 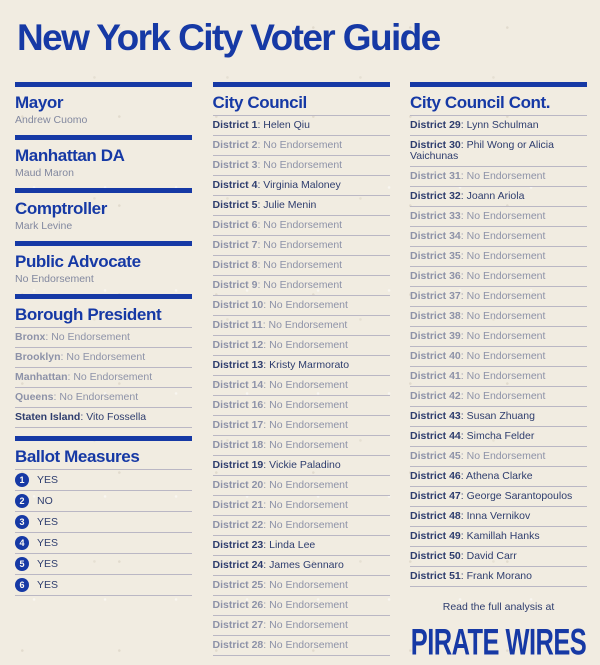 I want to click on endorsement-row: District 49: Kamillah Hanks, so click(x=498, y=537).